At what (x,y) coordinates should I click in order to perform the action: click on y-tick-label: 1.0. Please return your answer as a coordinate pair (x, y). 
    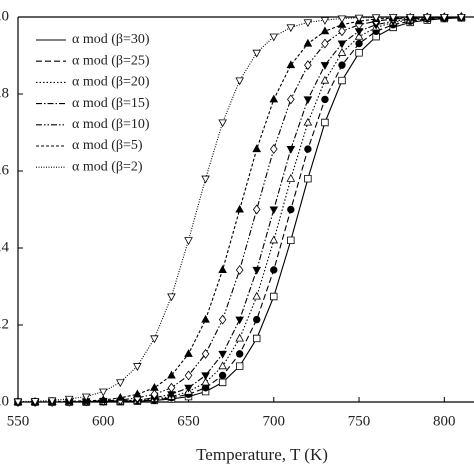
    Looking at the image, I should click on (4, 16).